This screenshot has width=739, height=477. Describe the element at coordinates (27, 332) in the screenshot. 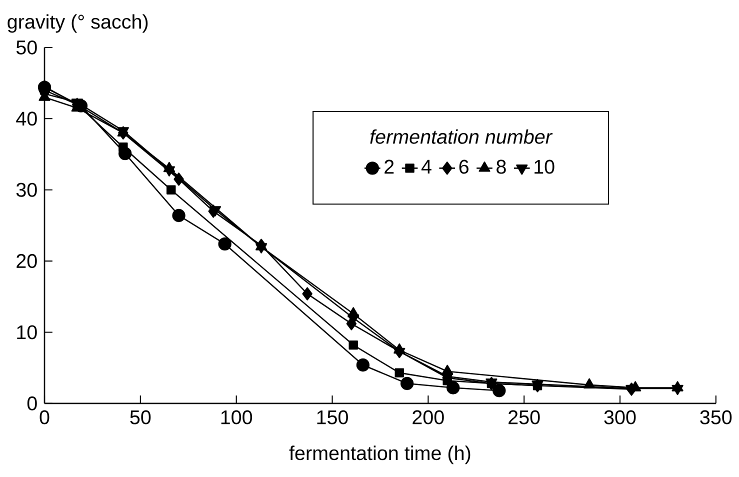

I see `y-tick-label: 10` at that location.